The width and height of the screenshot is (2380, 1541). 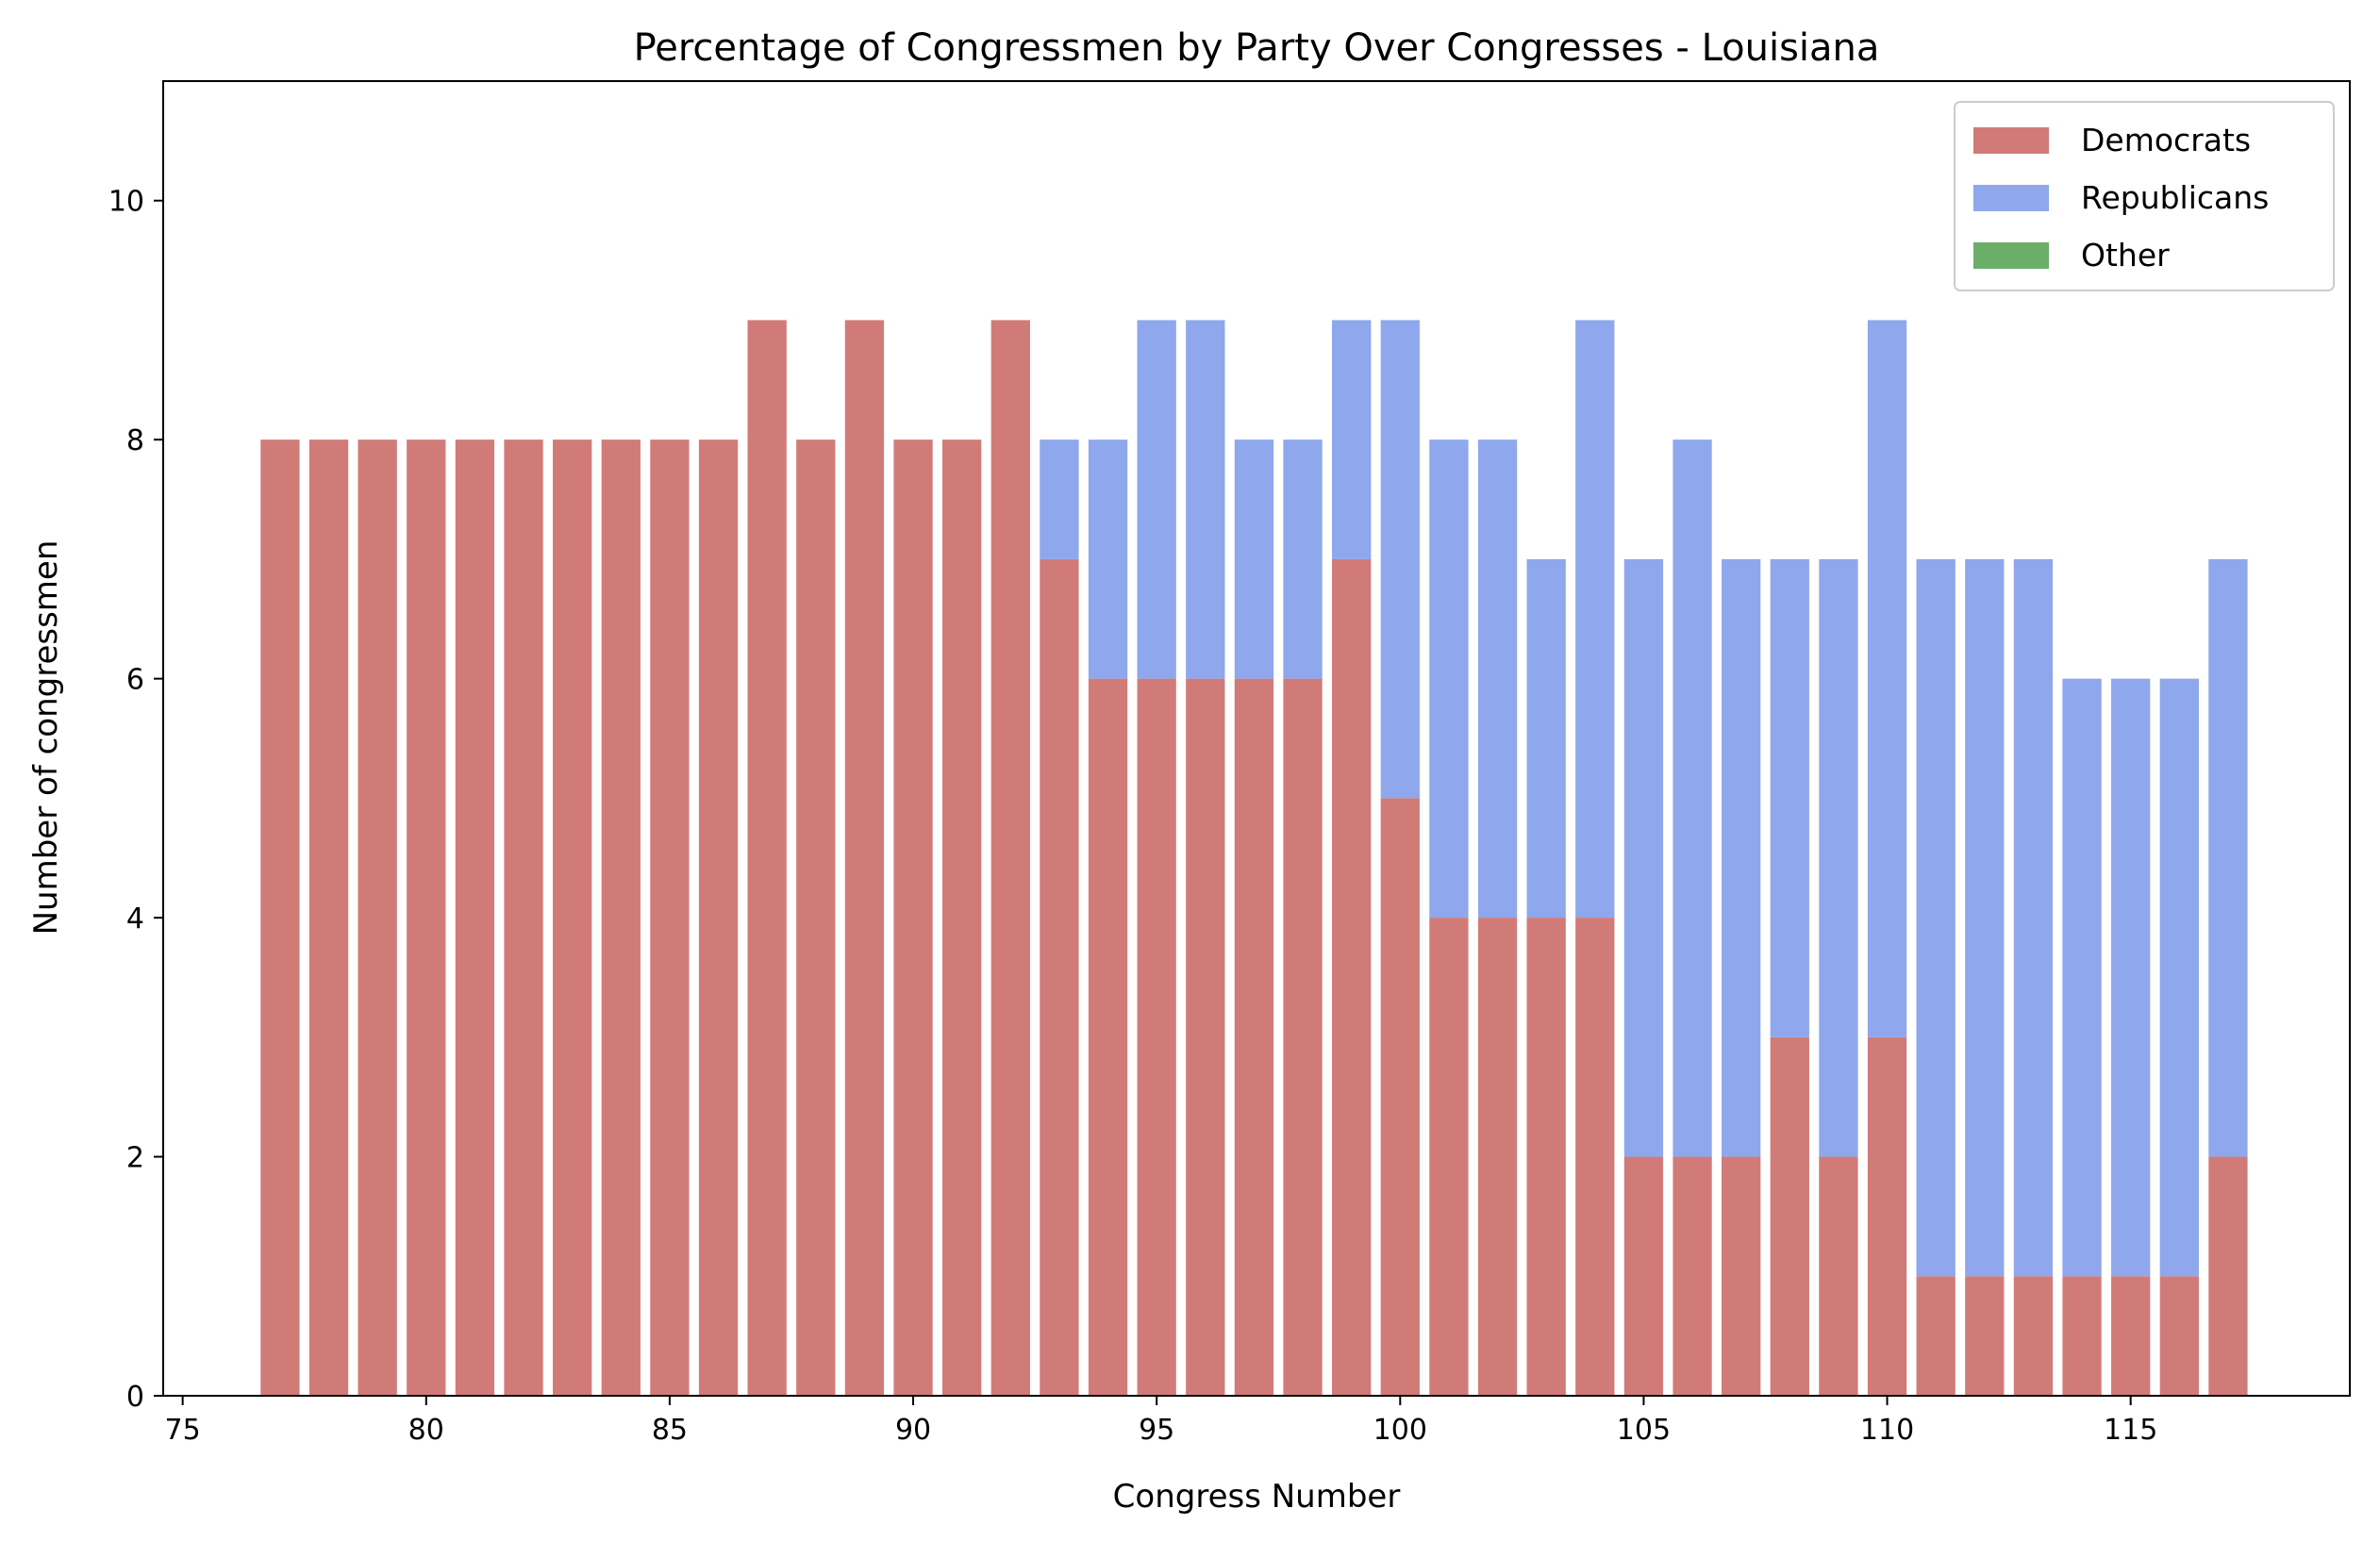 What do you see at coordinates (135, 919) in the screenshot?
I see `y-tick-label: 4` at bounding box center [135, 919].